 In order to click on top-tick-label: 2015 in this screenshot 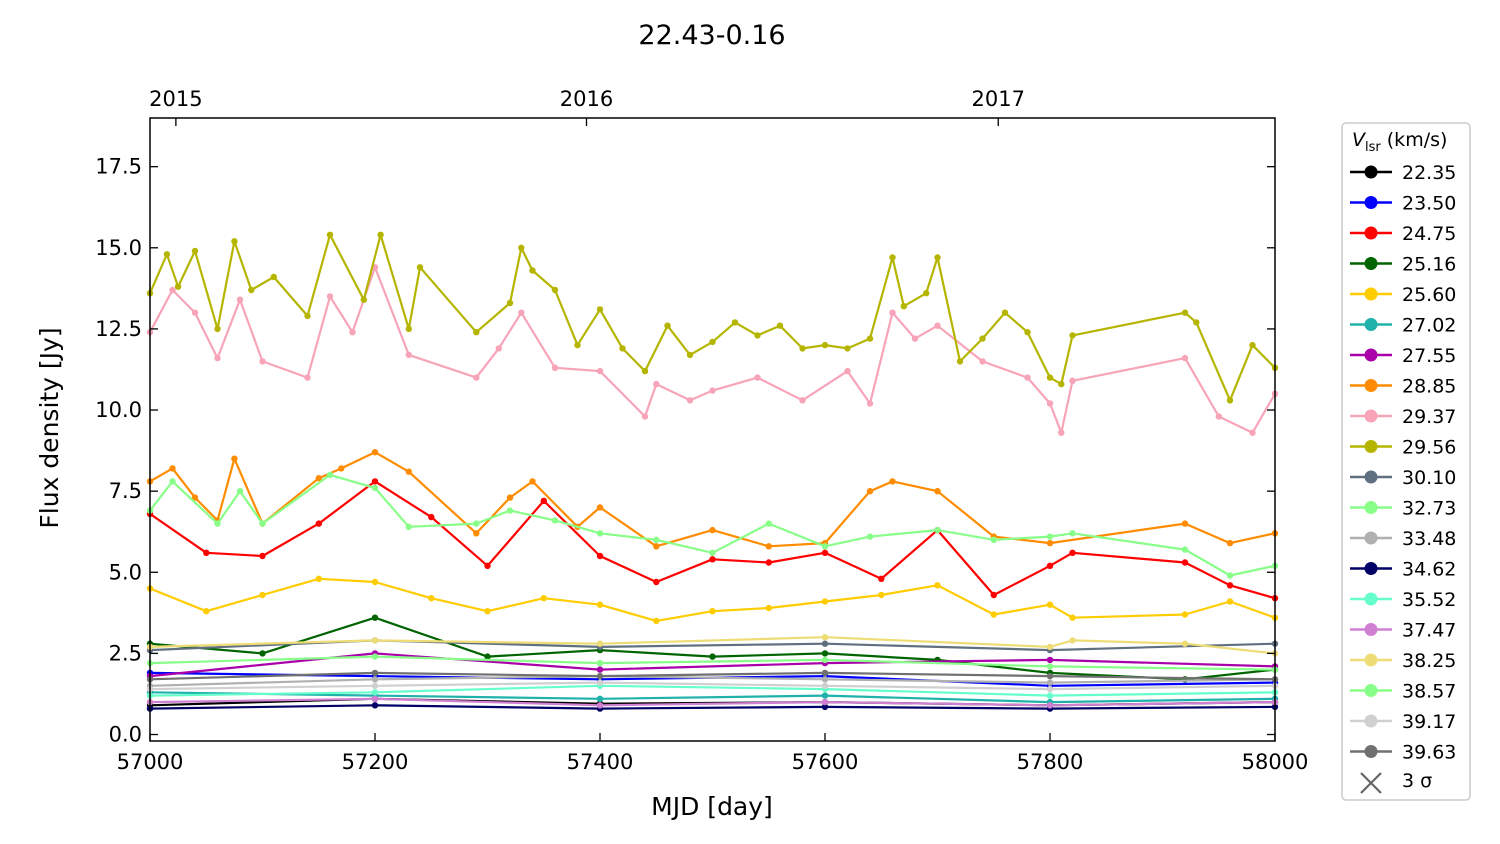, I will do `click(175, 99)`.